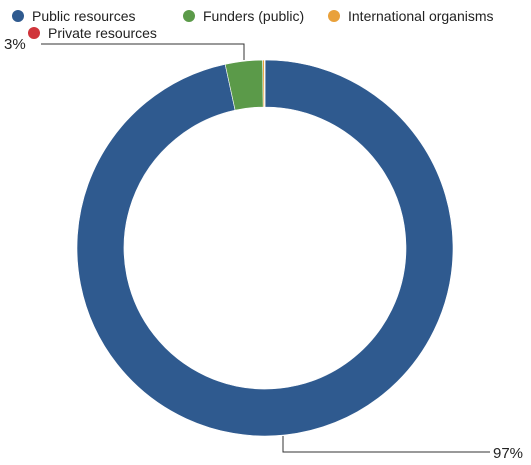 Image resolution: width=531 pixels, height=465 pixels. I want to click on legend-swatch-public-resources, so click(18, 16).